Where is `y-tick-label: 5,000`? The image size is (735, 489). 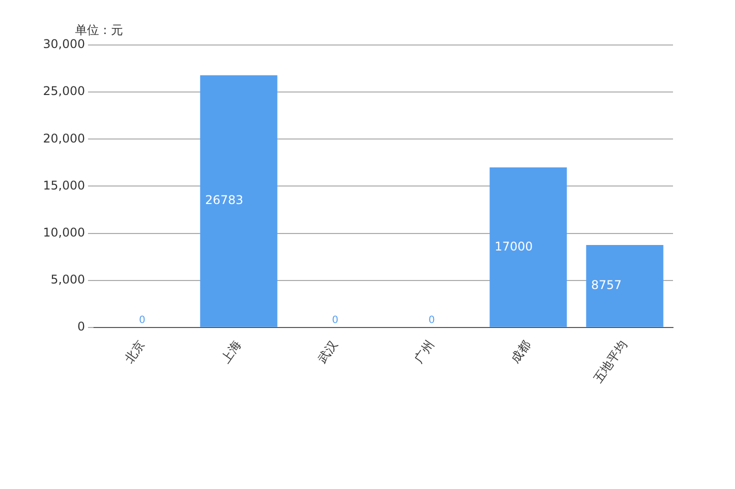
y-tick-label: 5,000 is located at coordinates (67, 279).